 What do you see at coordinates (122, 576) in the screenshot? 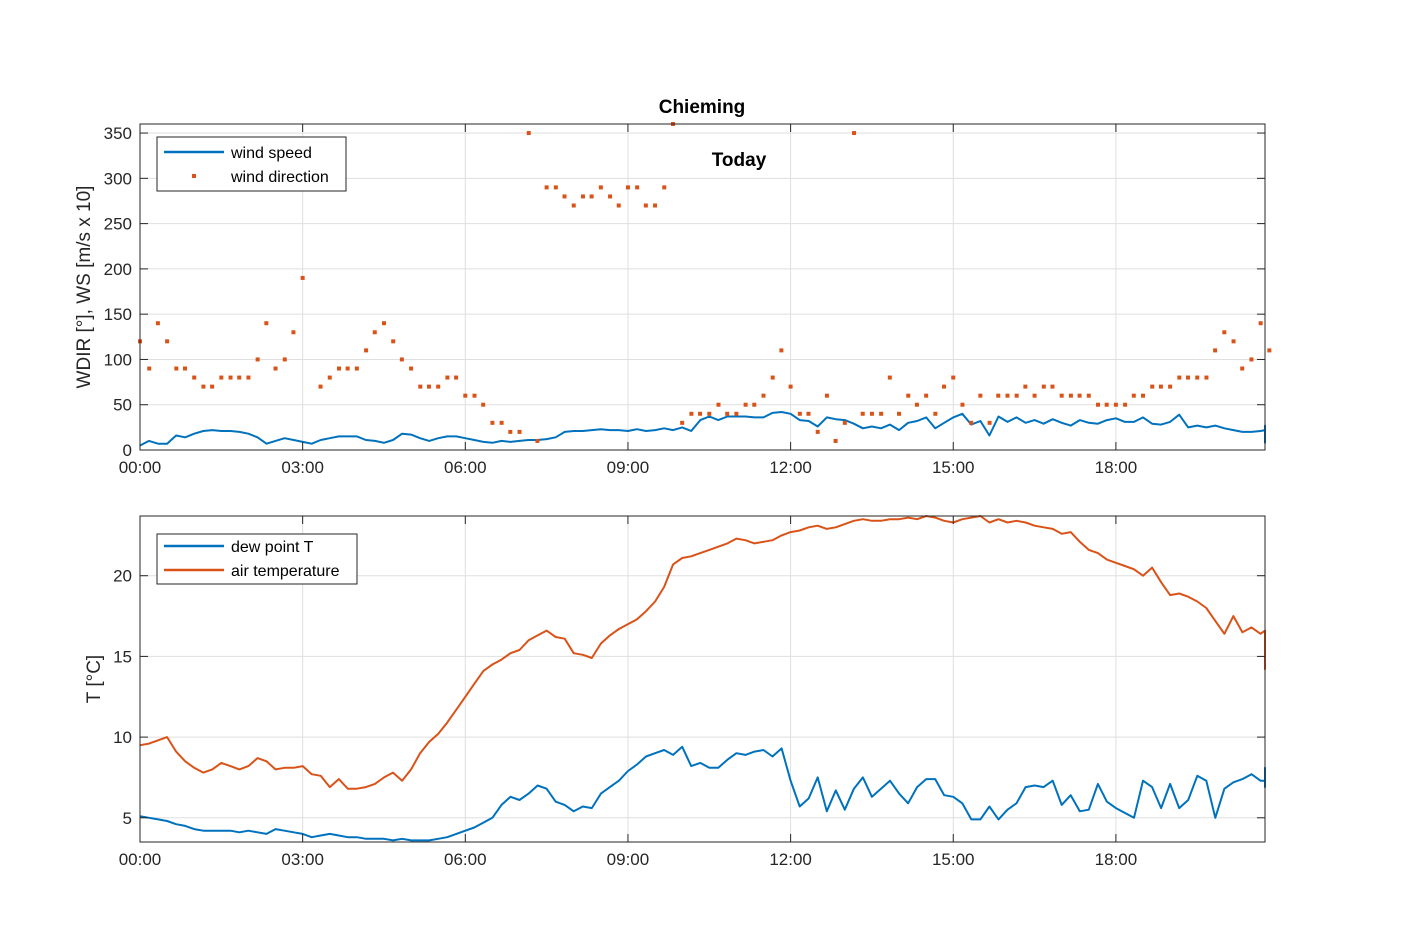
I see `temperature-y-tick-label: 20` at bounding box center [122, 576].